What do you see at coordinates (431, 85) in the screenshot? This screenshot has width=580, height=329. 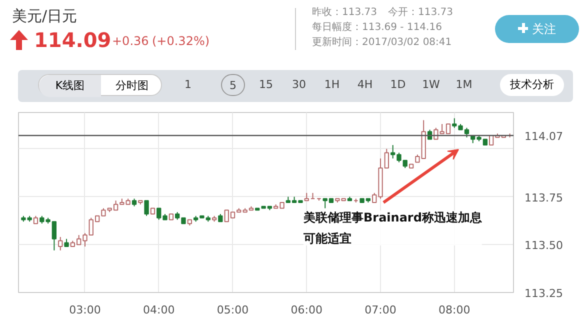 I see `text: 1W` at bounding box center [431, 85].